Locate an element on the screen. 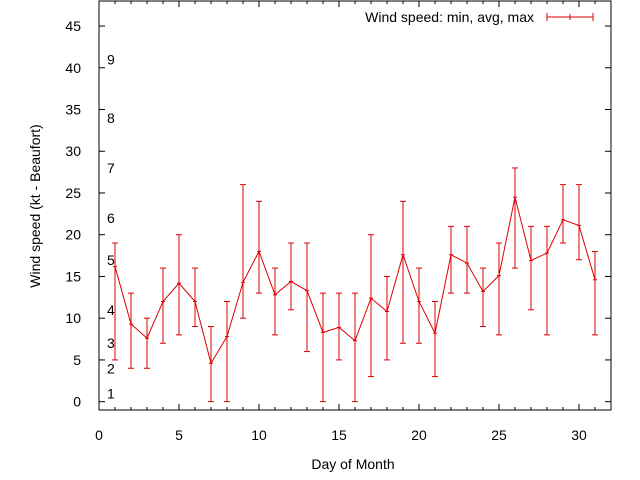  y-tick-label: 30 is located at coordinates (73, 151).